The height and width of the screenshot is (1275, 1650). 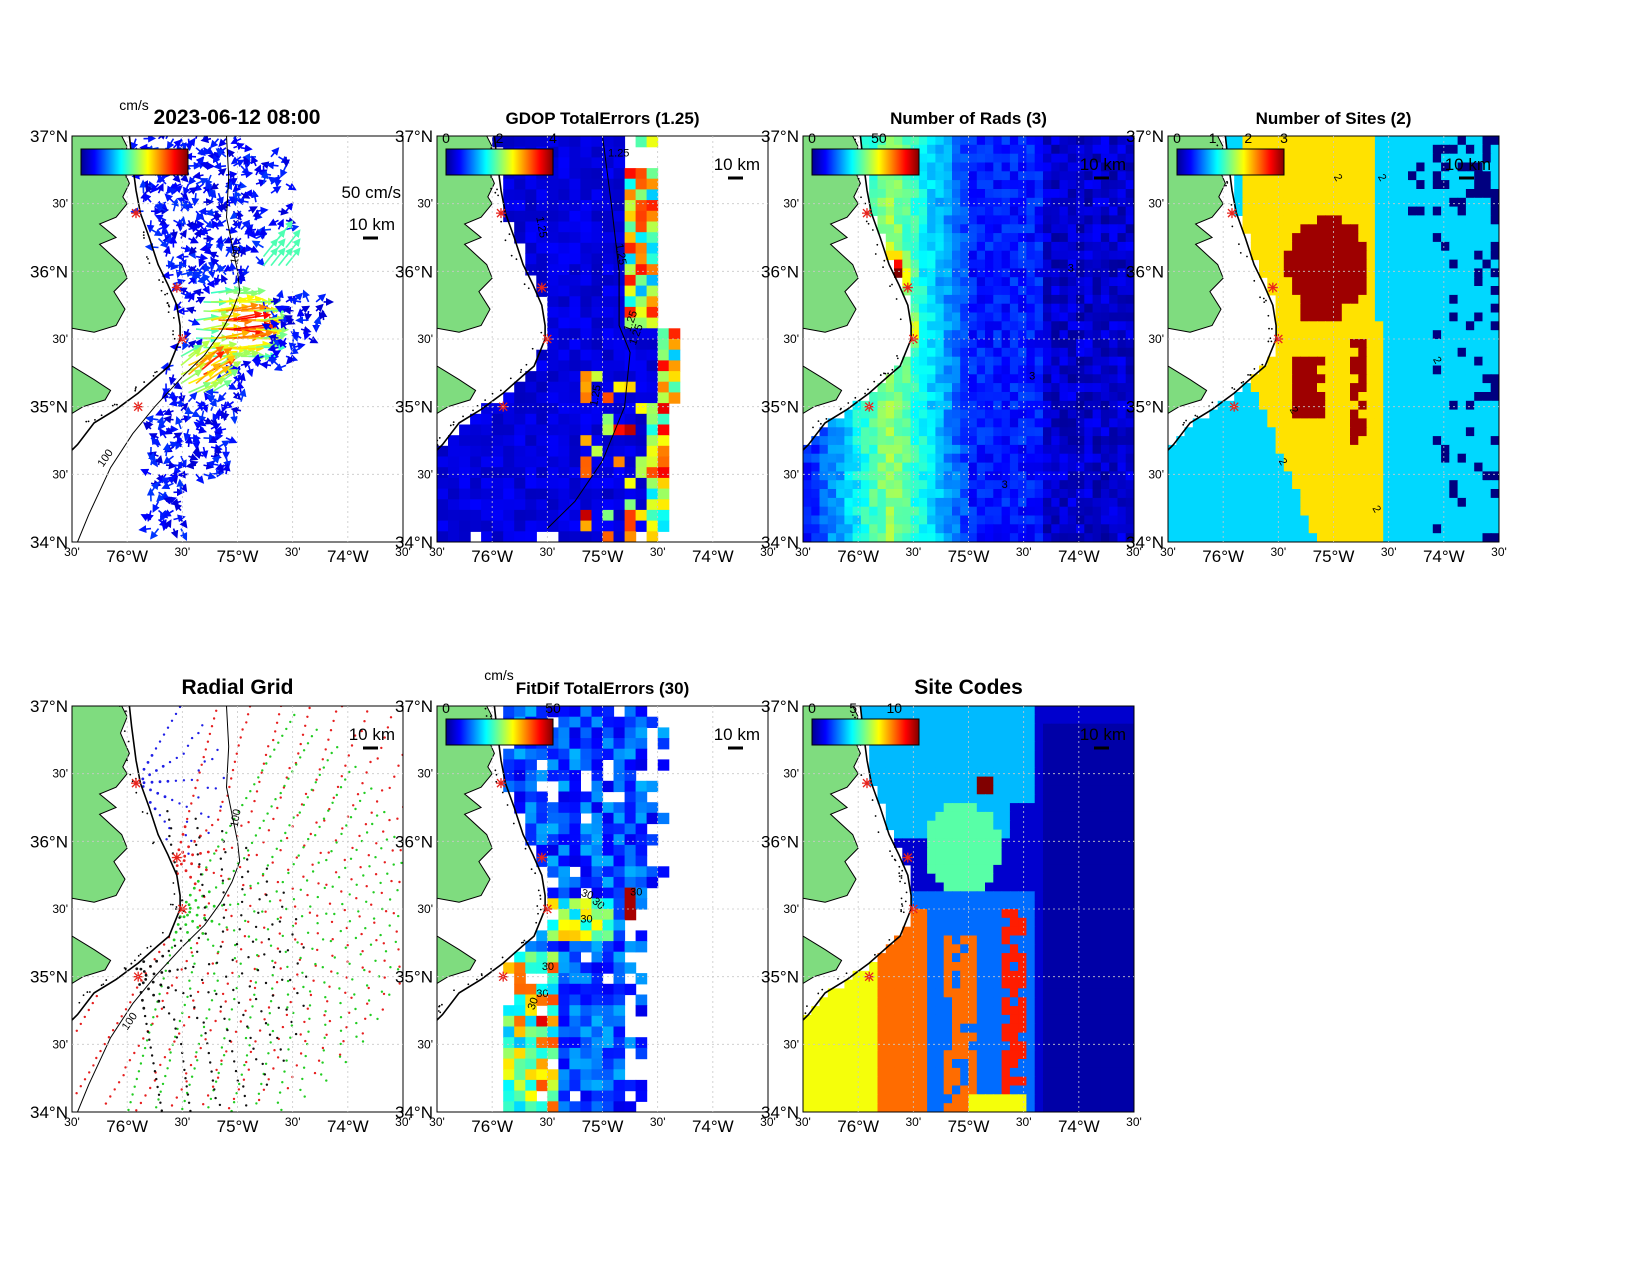 What do you see at coordinates (1156, 339) in the screenshot?
I see `lat-tick-label: 30'` at bounding box center [1156, 339].